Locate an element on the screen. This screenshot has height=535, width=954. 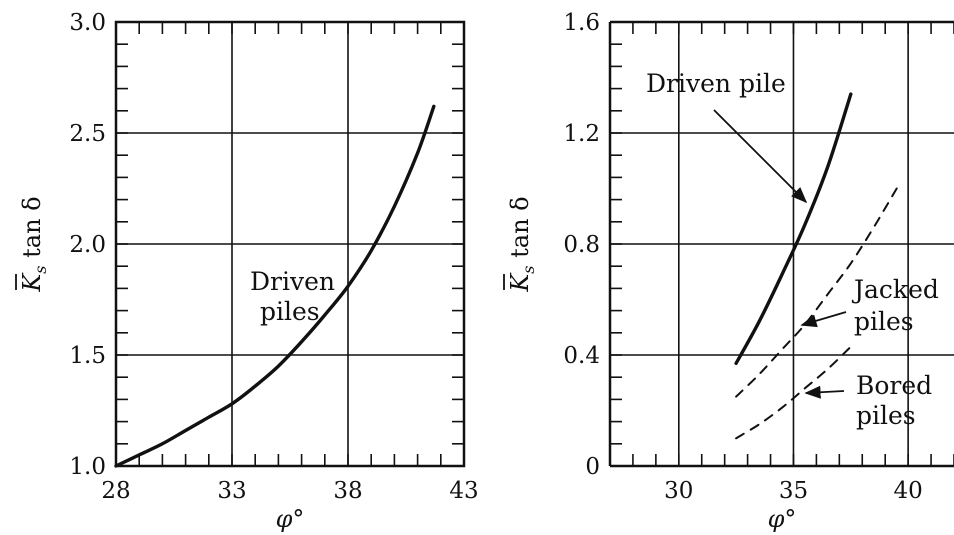
right-y-tick-label: 0 is located at coordinates (592, 467).